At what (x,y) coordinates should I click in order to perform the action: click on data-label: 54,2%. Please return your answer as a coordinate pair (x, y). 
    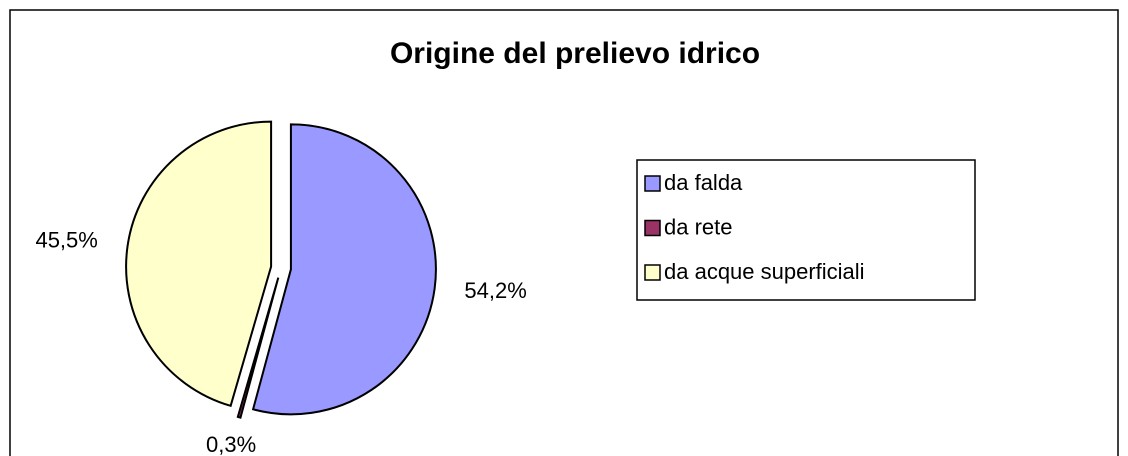
    Looking at the image, I should click on (495, 290).